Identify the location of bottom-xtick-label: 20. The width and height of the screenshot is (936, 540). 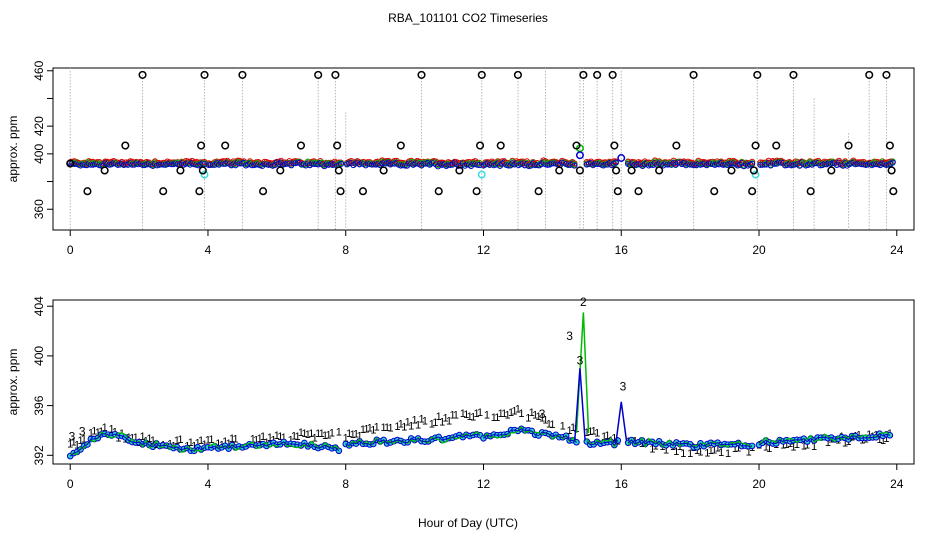
(759, 484).